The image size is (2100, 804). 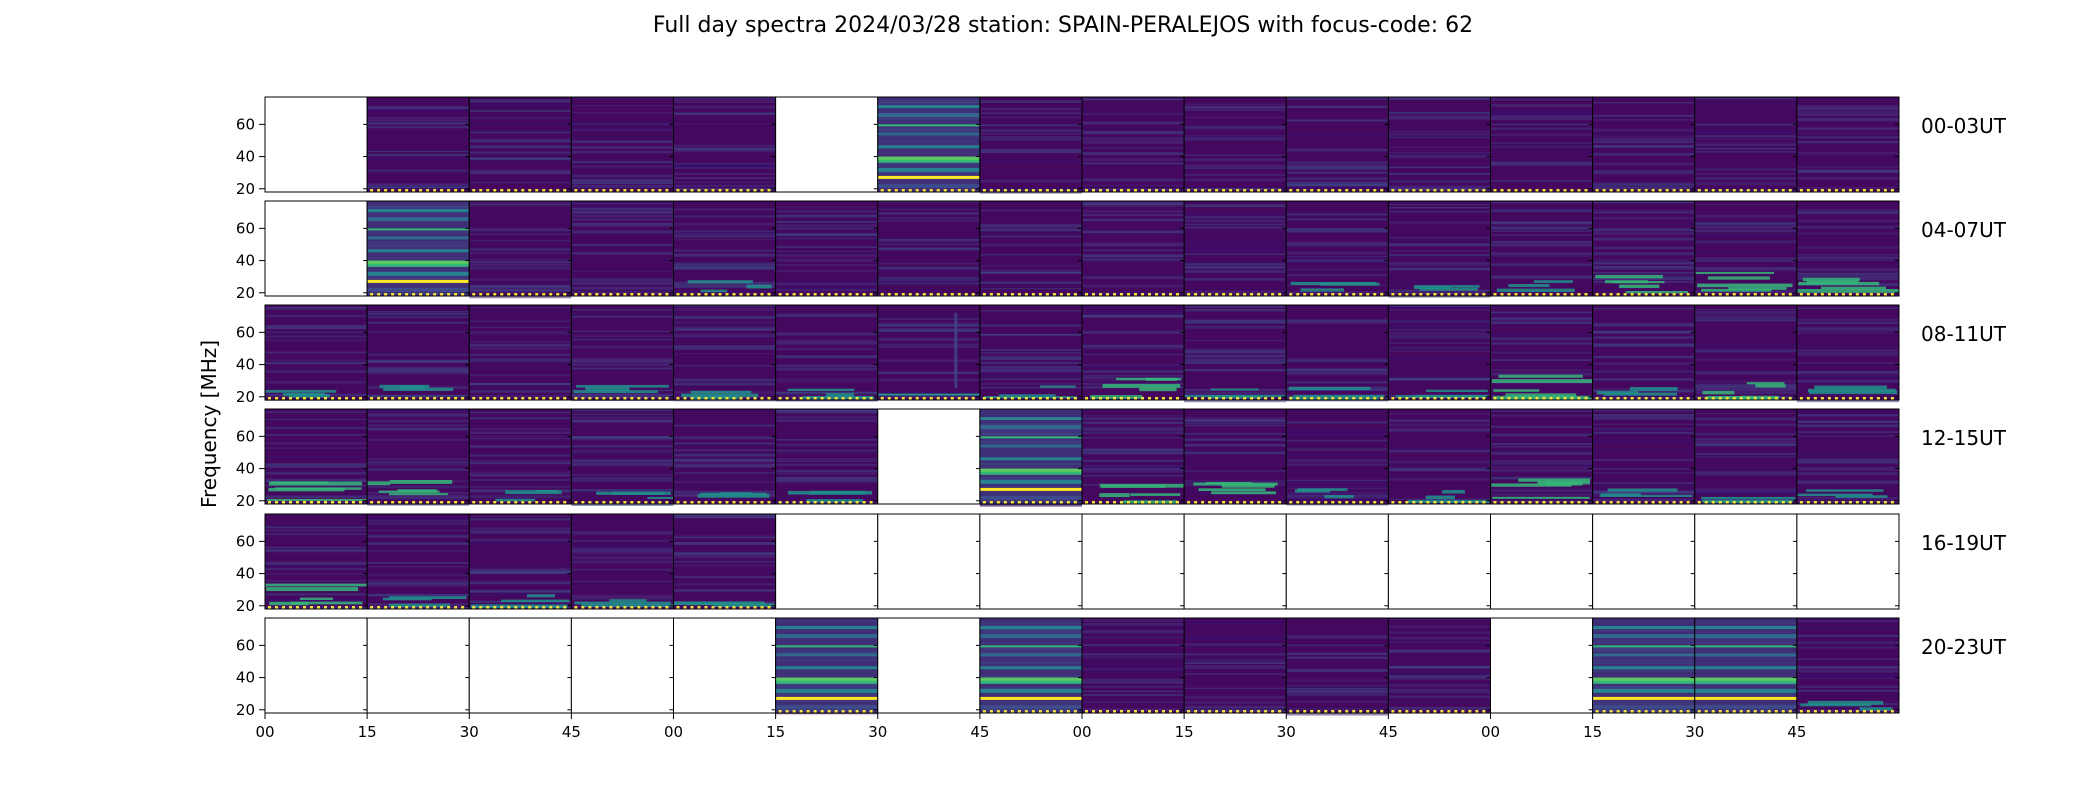 What do you see at coordinates (826, 352) in the screenshot?
I see `panel-background` at bounding box center [826, 352].